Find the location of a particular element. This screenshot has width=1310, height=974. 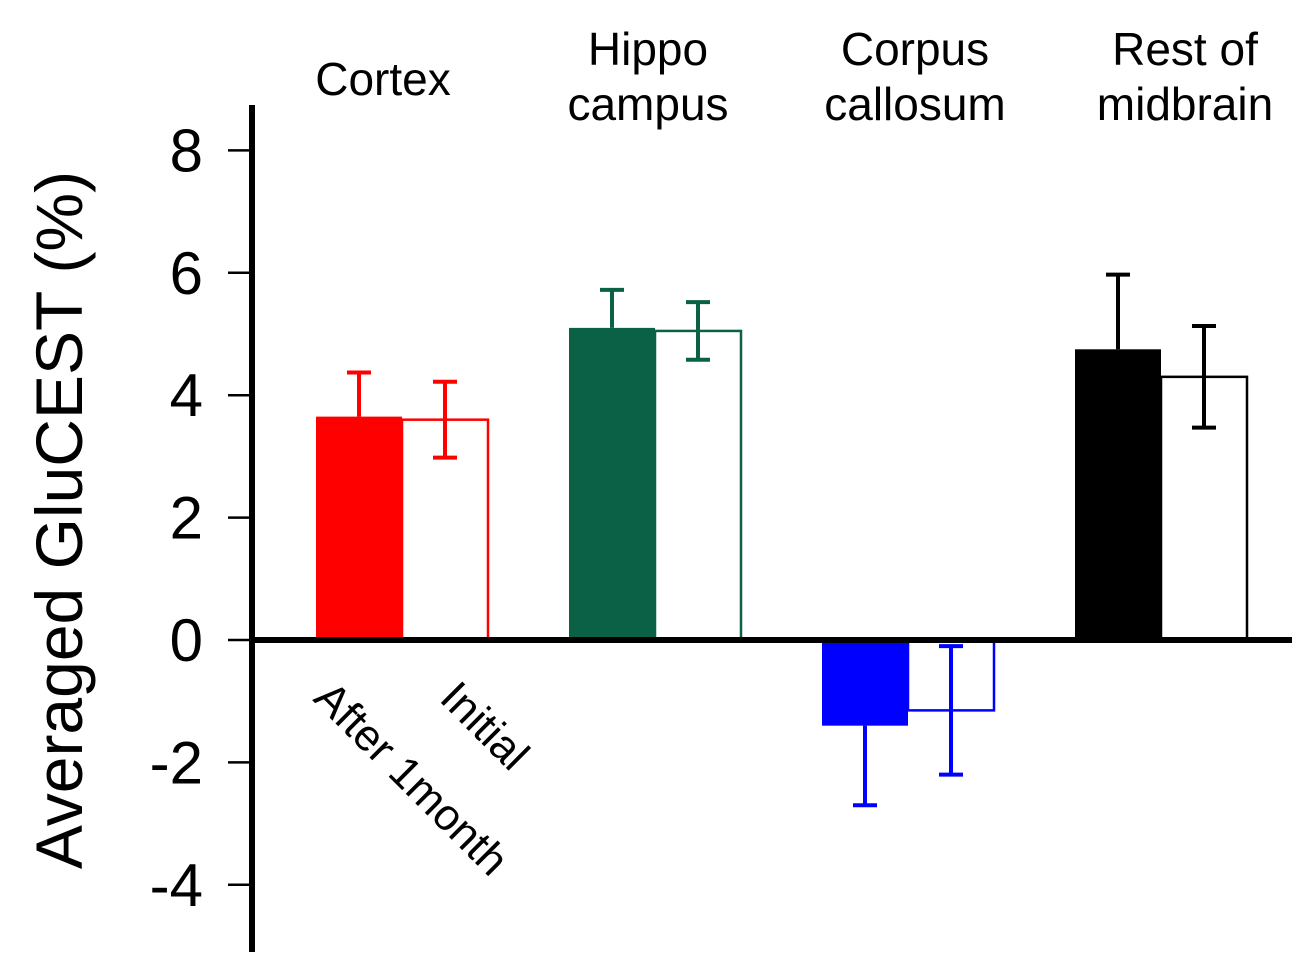

group-title-corpus-callosum: callosum is located at coordinates (915, 104).